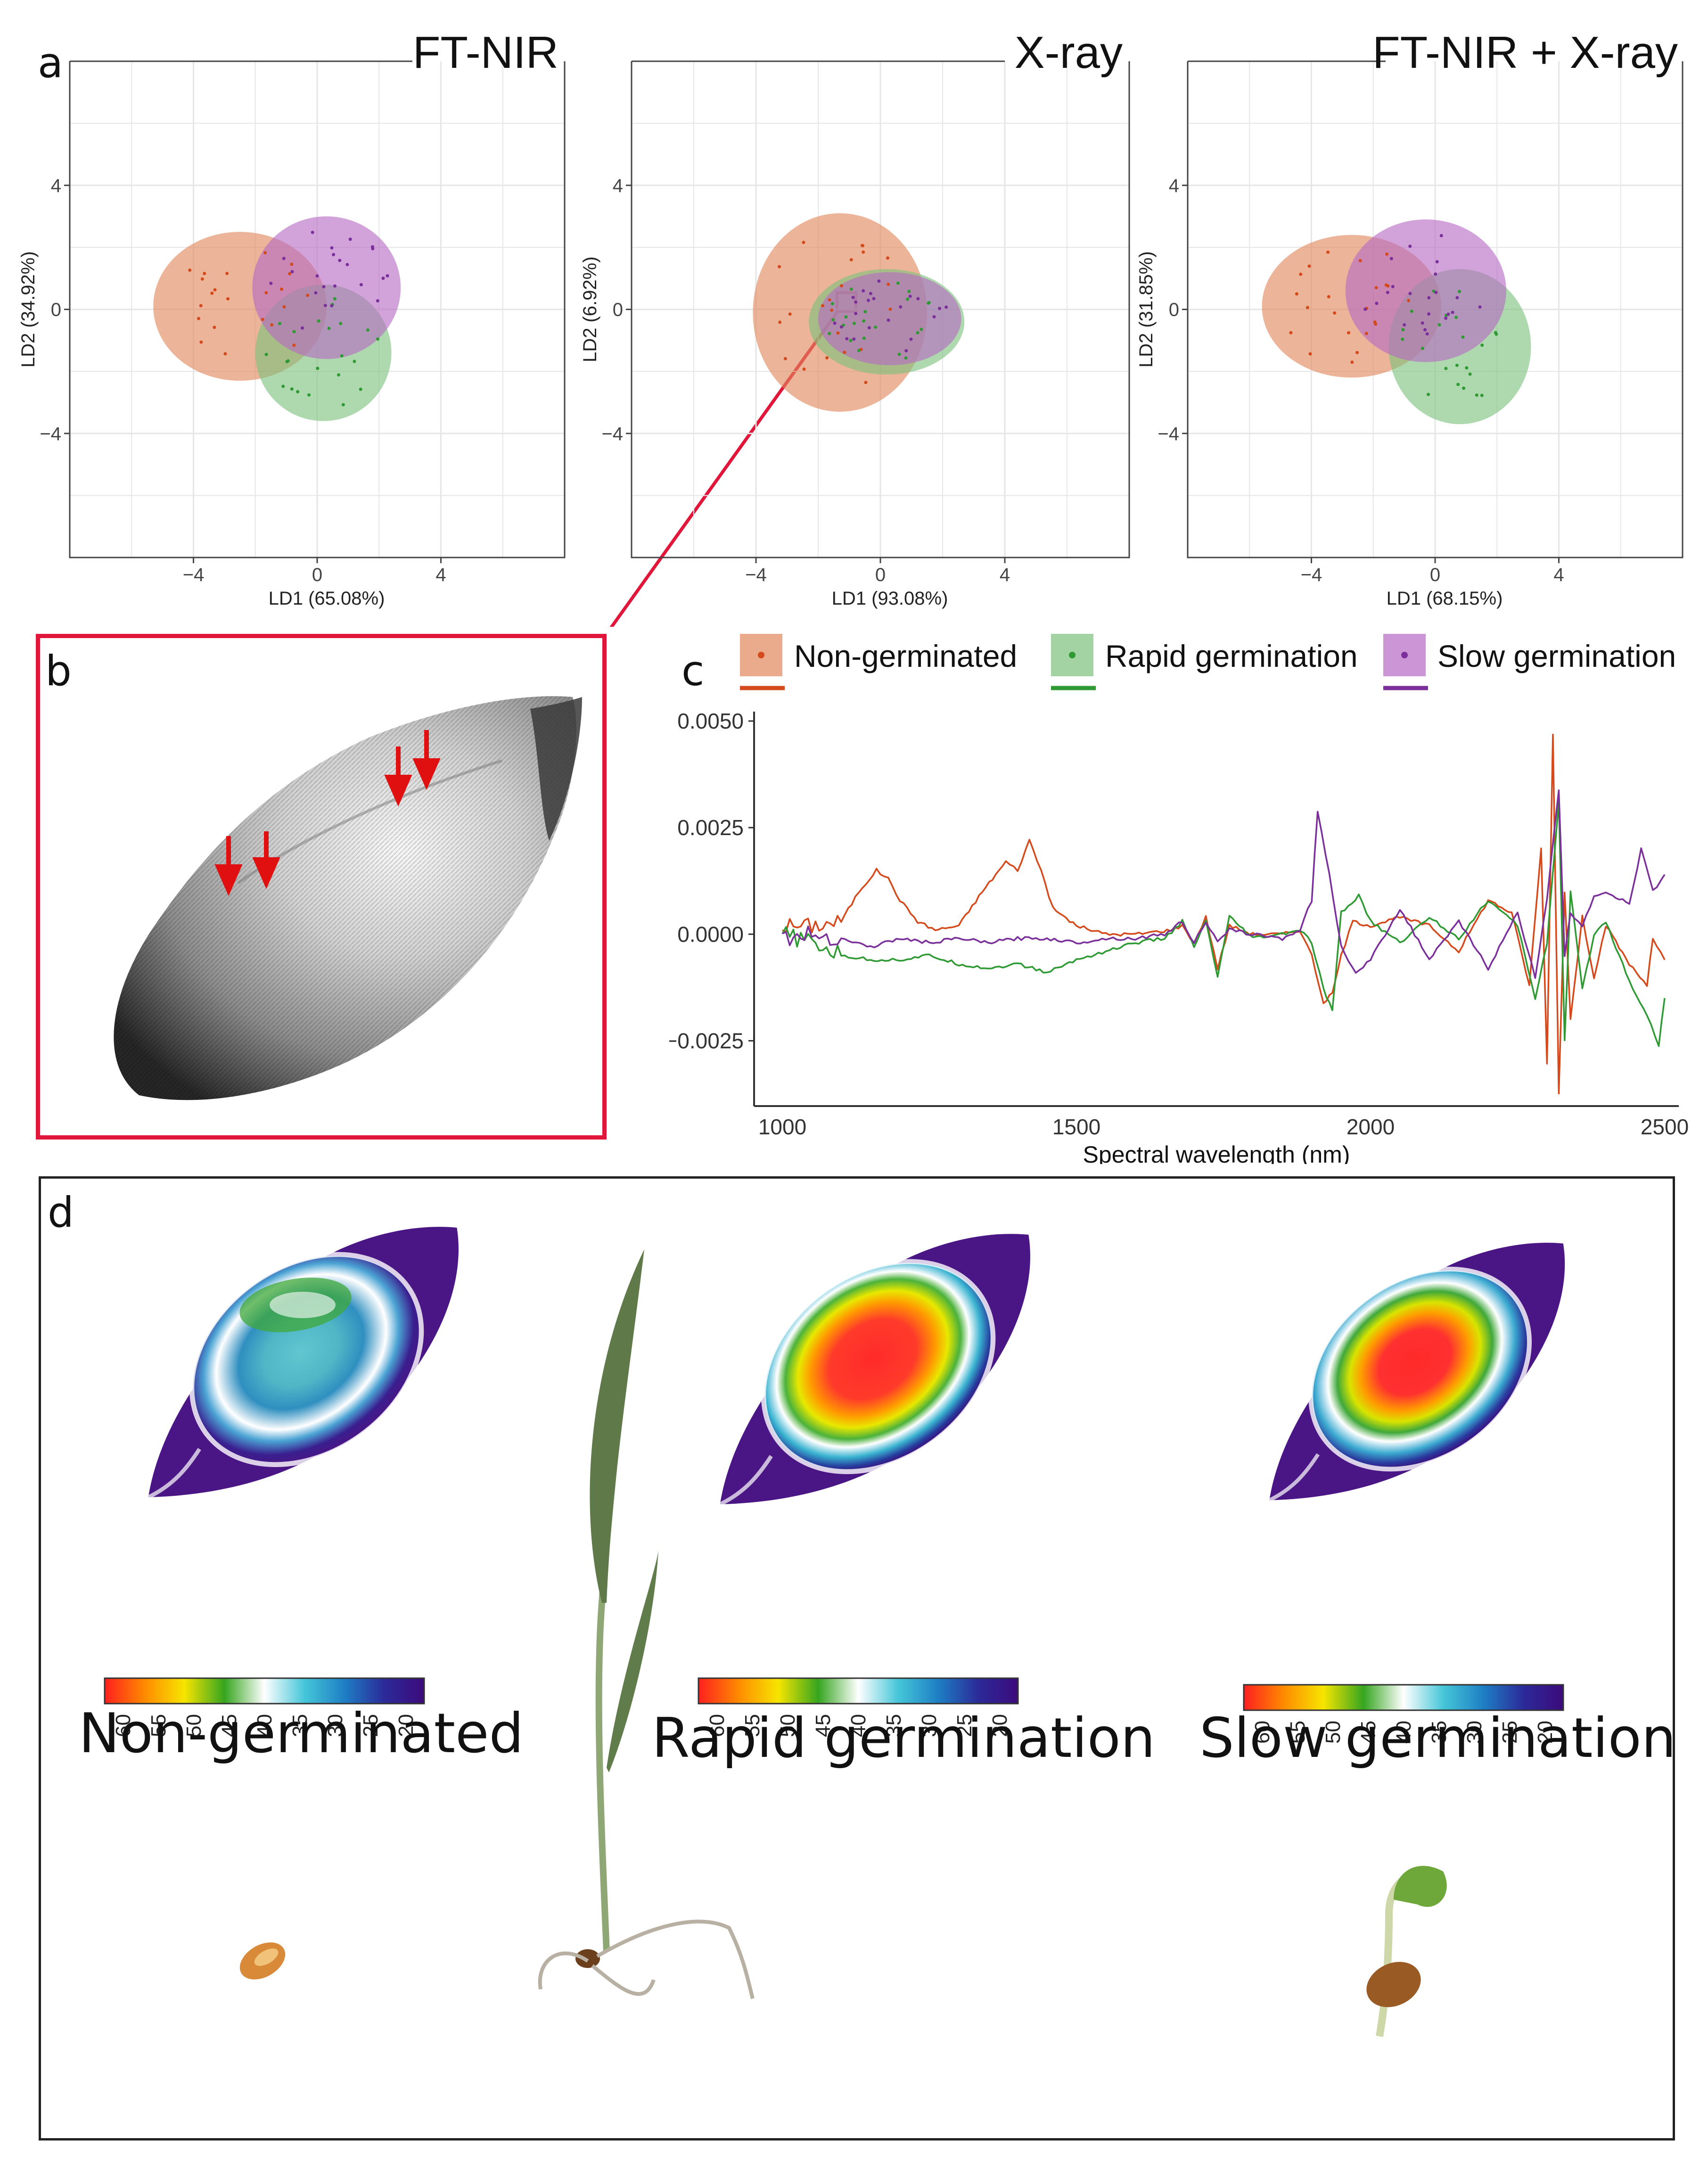  I want to click on seed-highlight, so click(267, 1957).